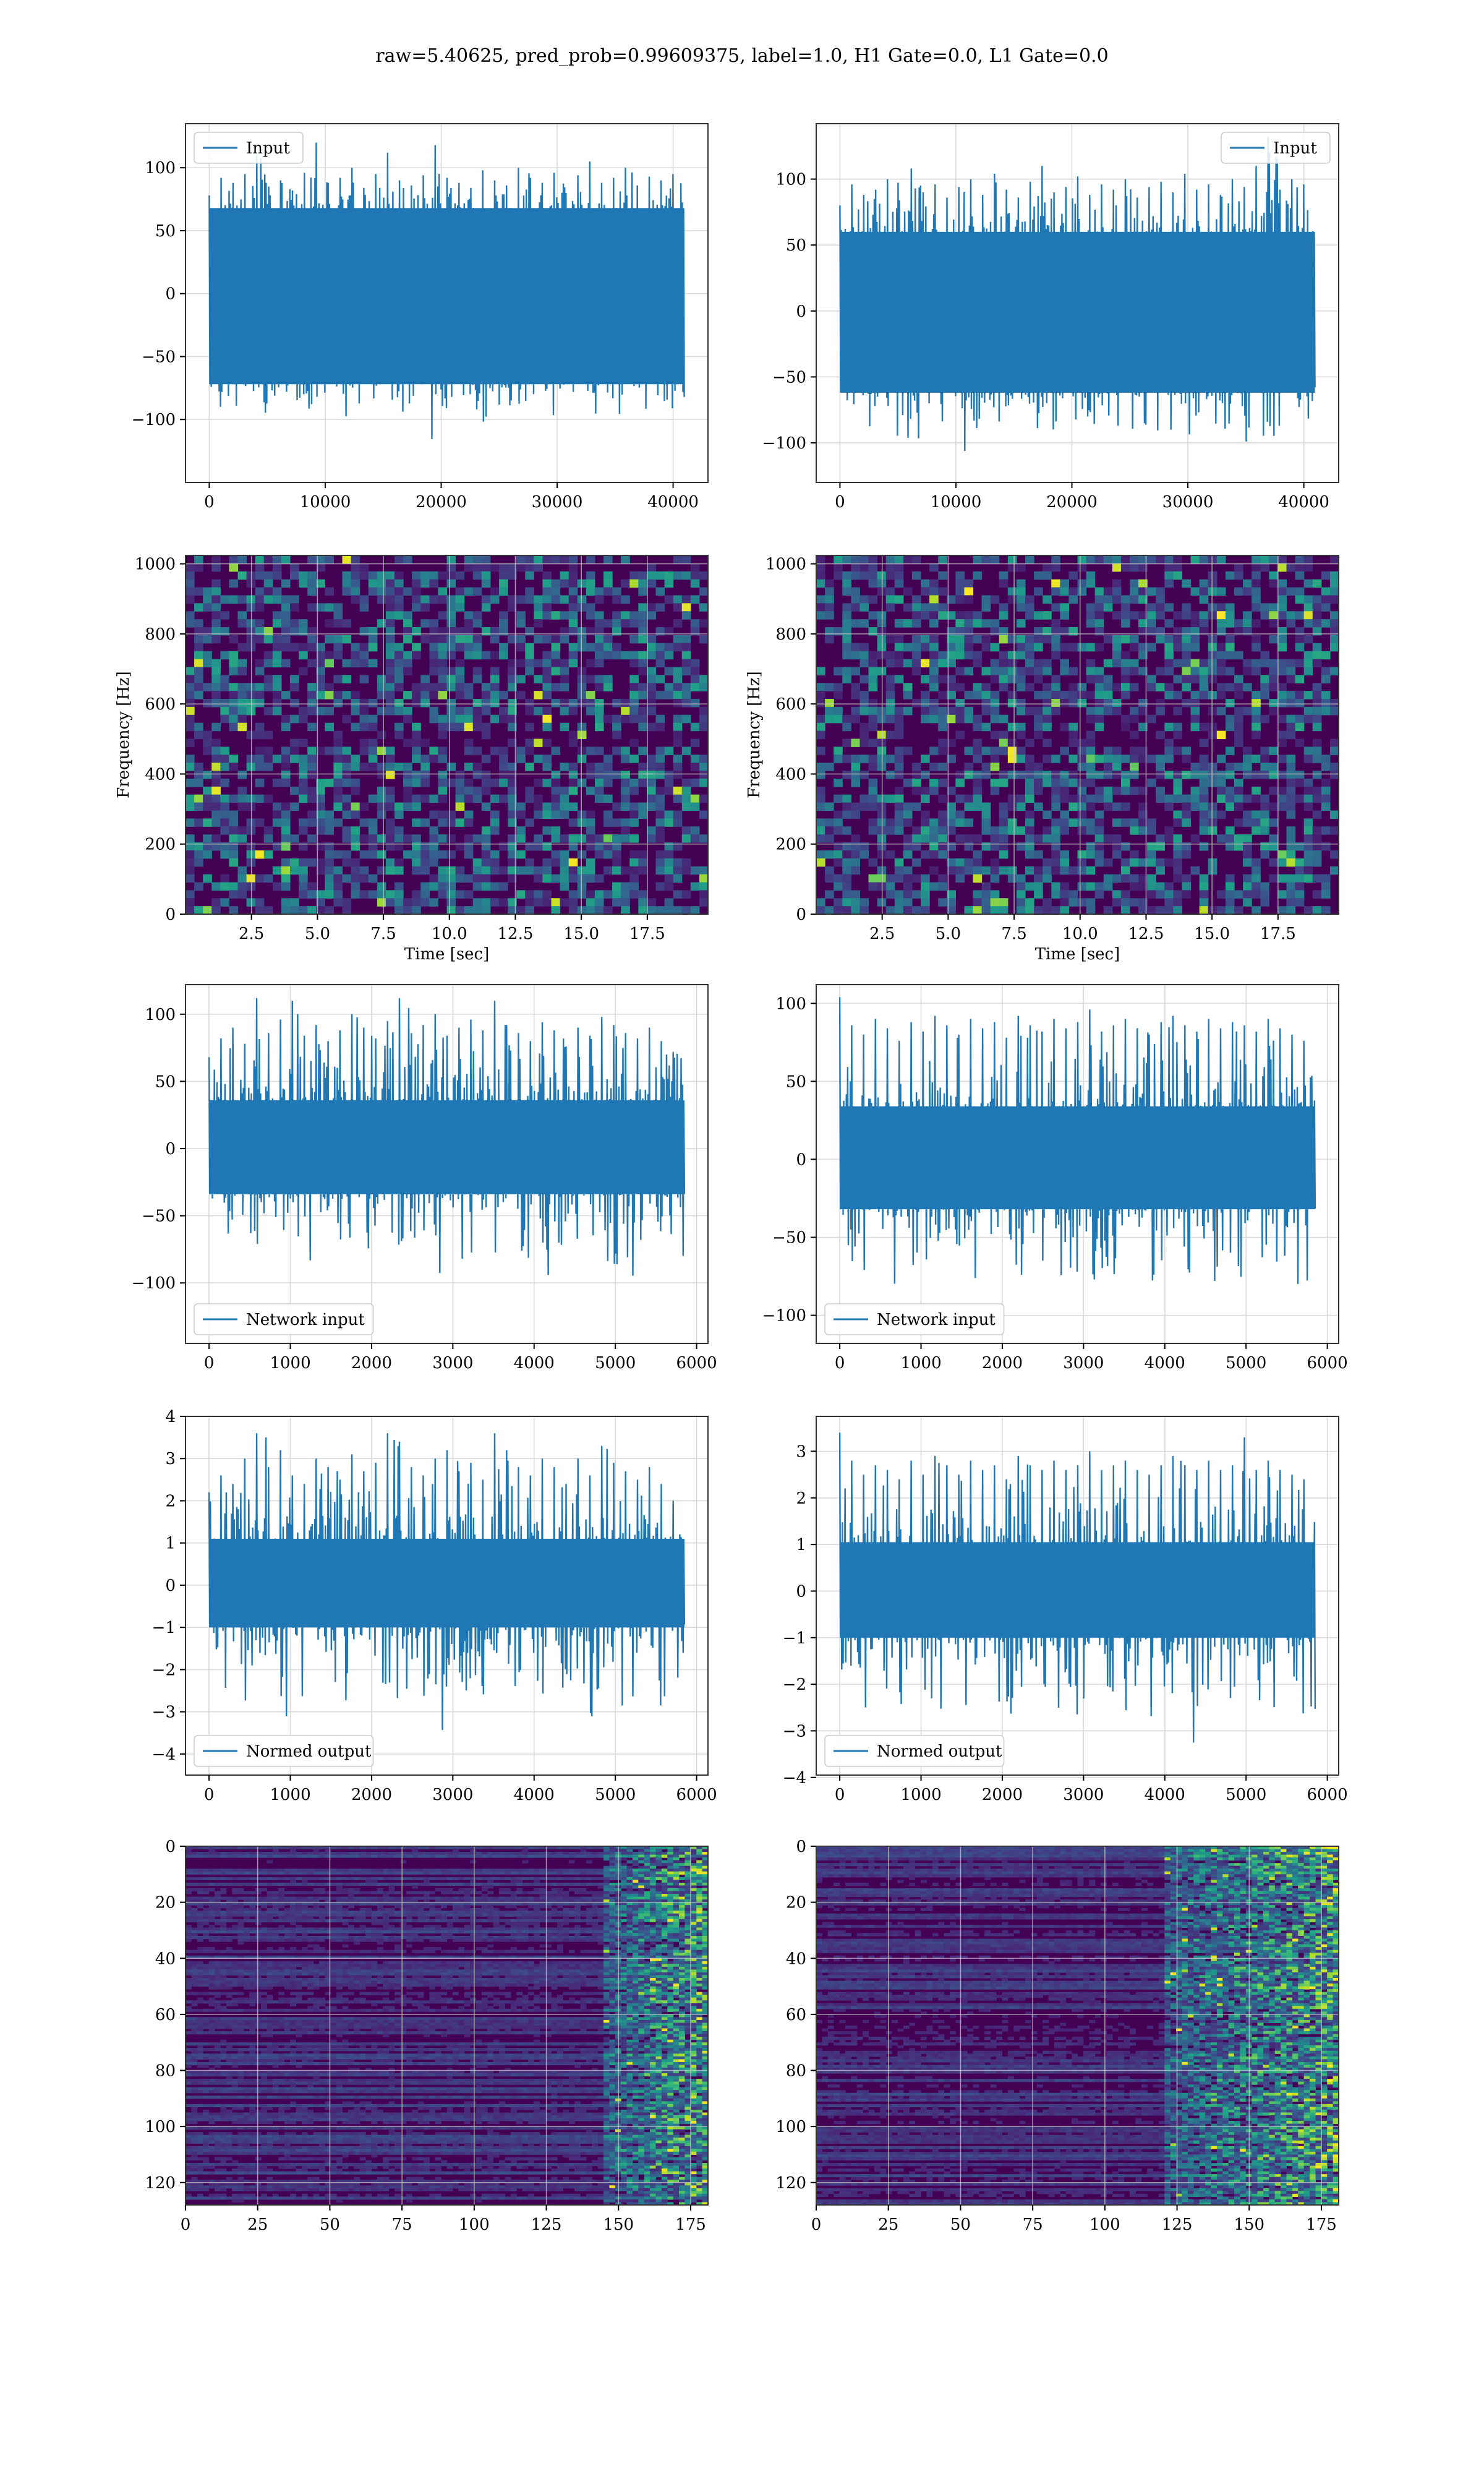 Image resolution: width=1484 pixels, height=2474 pixels. I want to click on x-tick-label: 0, so click(209, 1795).